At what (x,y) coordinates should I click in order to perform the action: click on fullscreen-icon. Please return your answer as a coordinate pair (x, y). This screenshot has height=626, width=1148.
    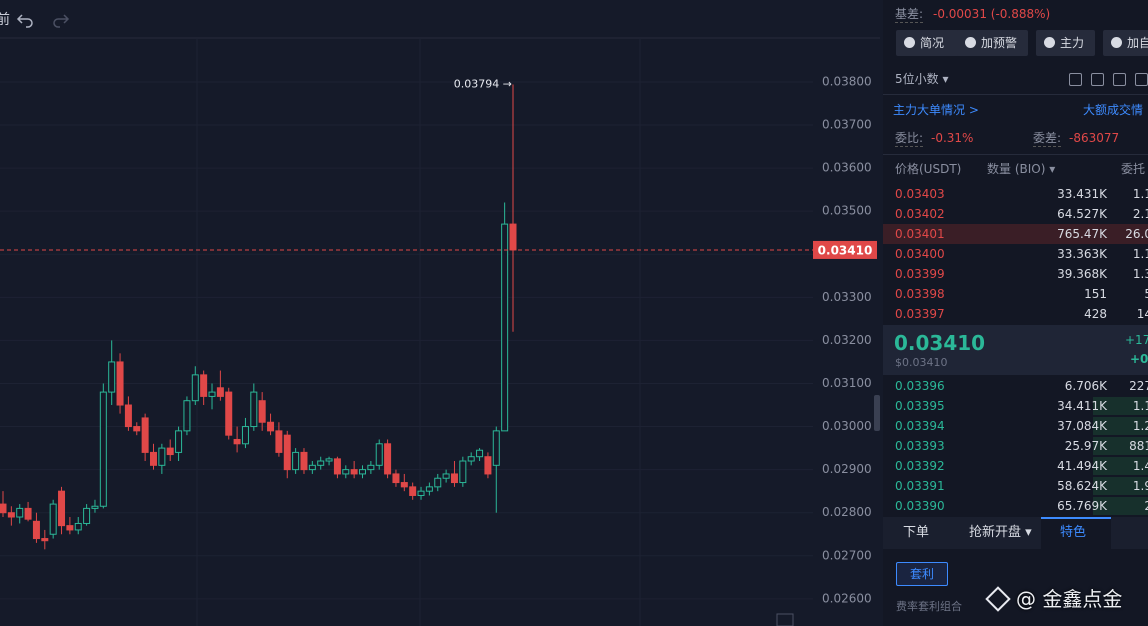
    Looking at the image, I should click on (785, 619).